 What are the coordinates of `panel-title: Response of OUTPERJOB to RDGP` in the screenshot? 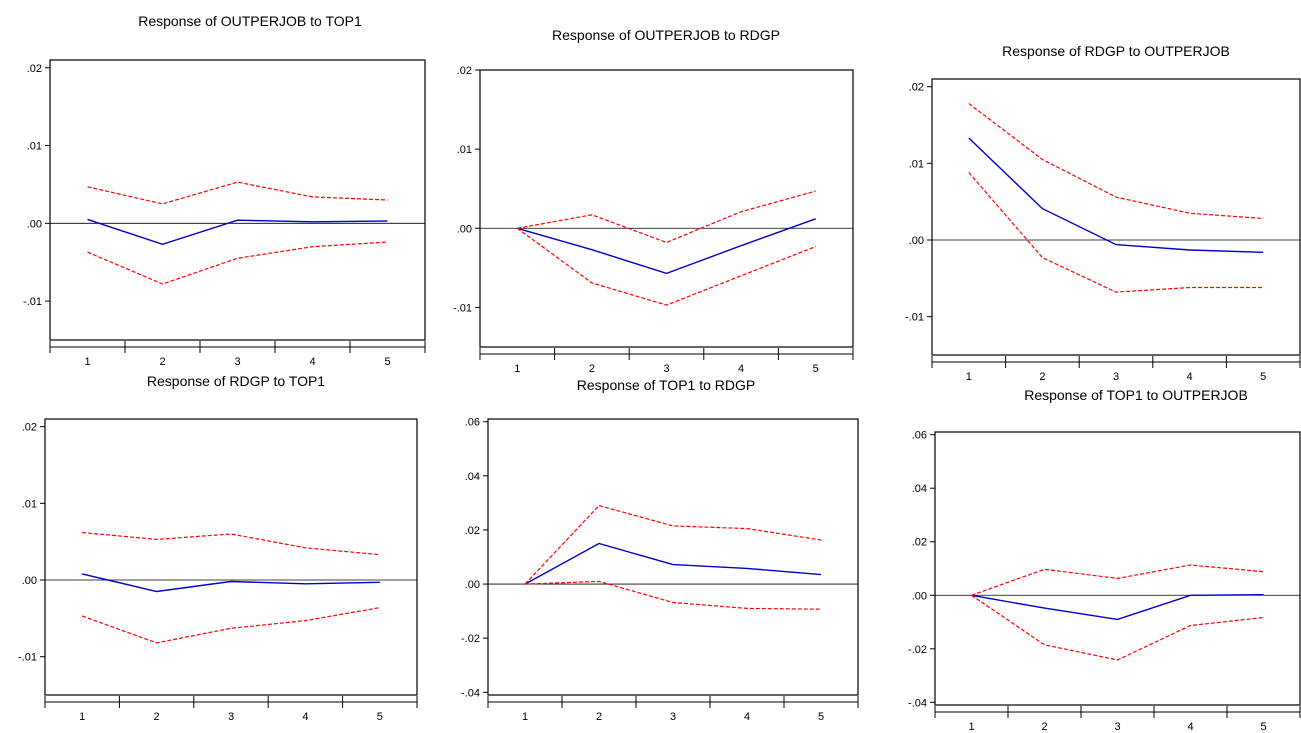 It's located at (666, 35).